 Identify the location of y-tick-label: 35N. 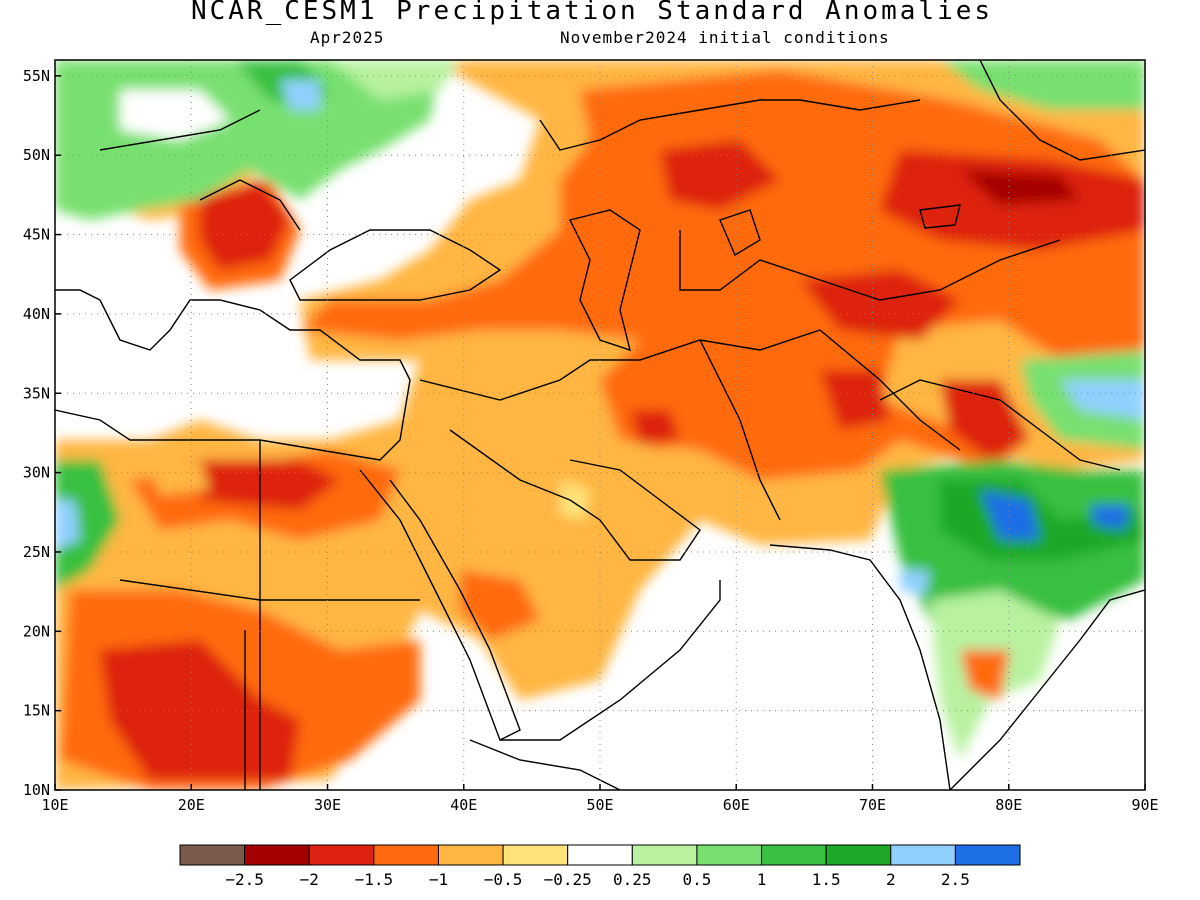
(36, 393).